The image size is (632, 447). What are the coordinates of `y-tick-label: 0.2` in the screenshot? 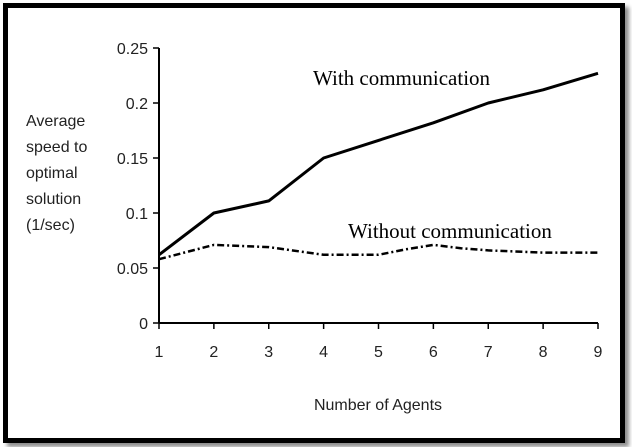 It's located at (137, 104).